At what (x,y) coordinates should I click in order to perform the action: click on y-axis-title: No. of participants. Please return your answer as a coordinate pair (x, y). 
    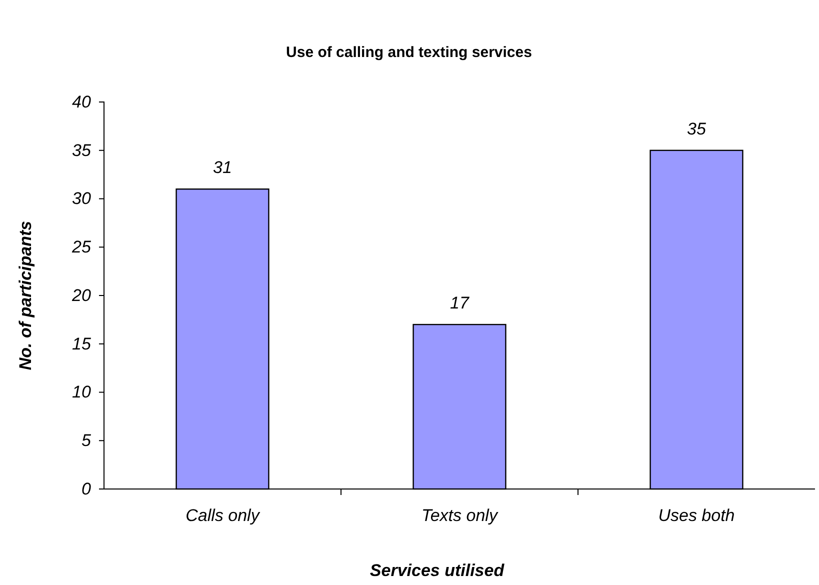
    Looking at the image, I should click on (25, 295).